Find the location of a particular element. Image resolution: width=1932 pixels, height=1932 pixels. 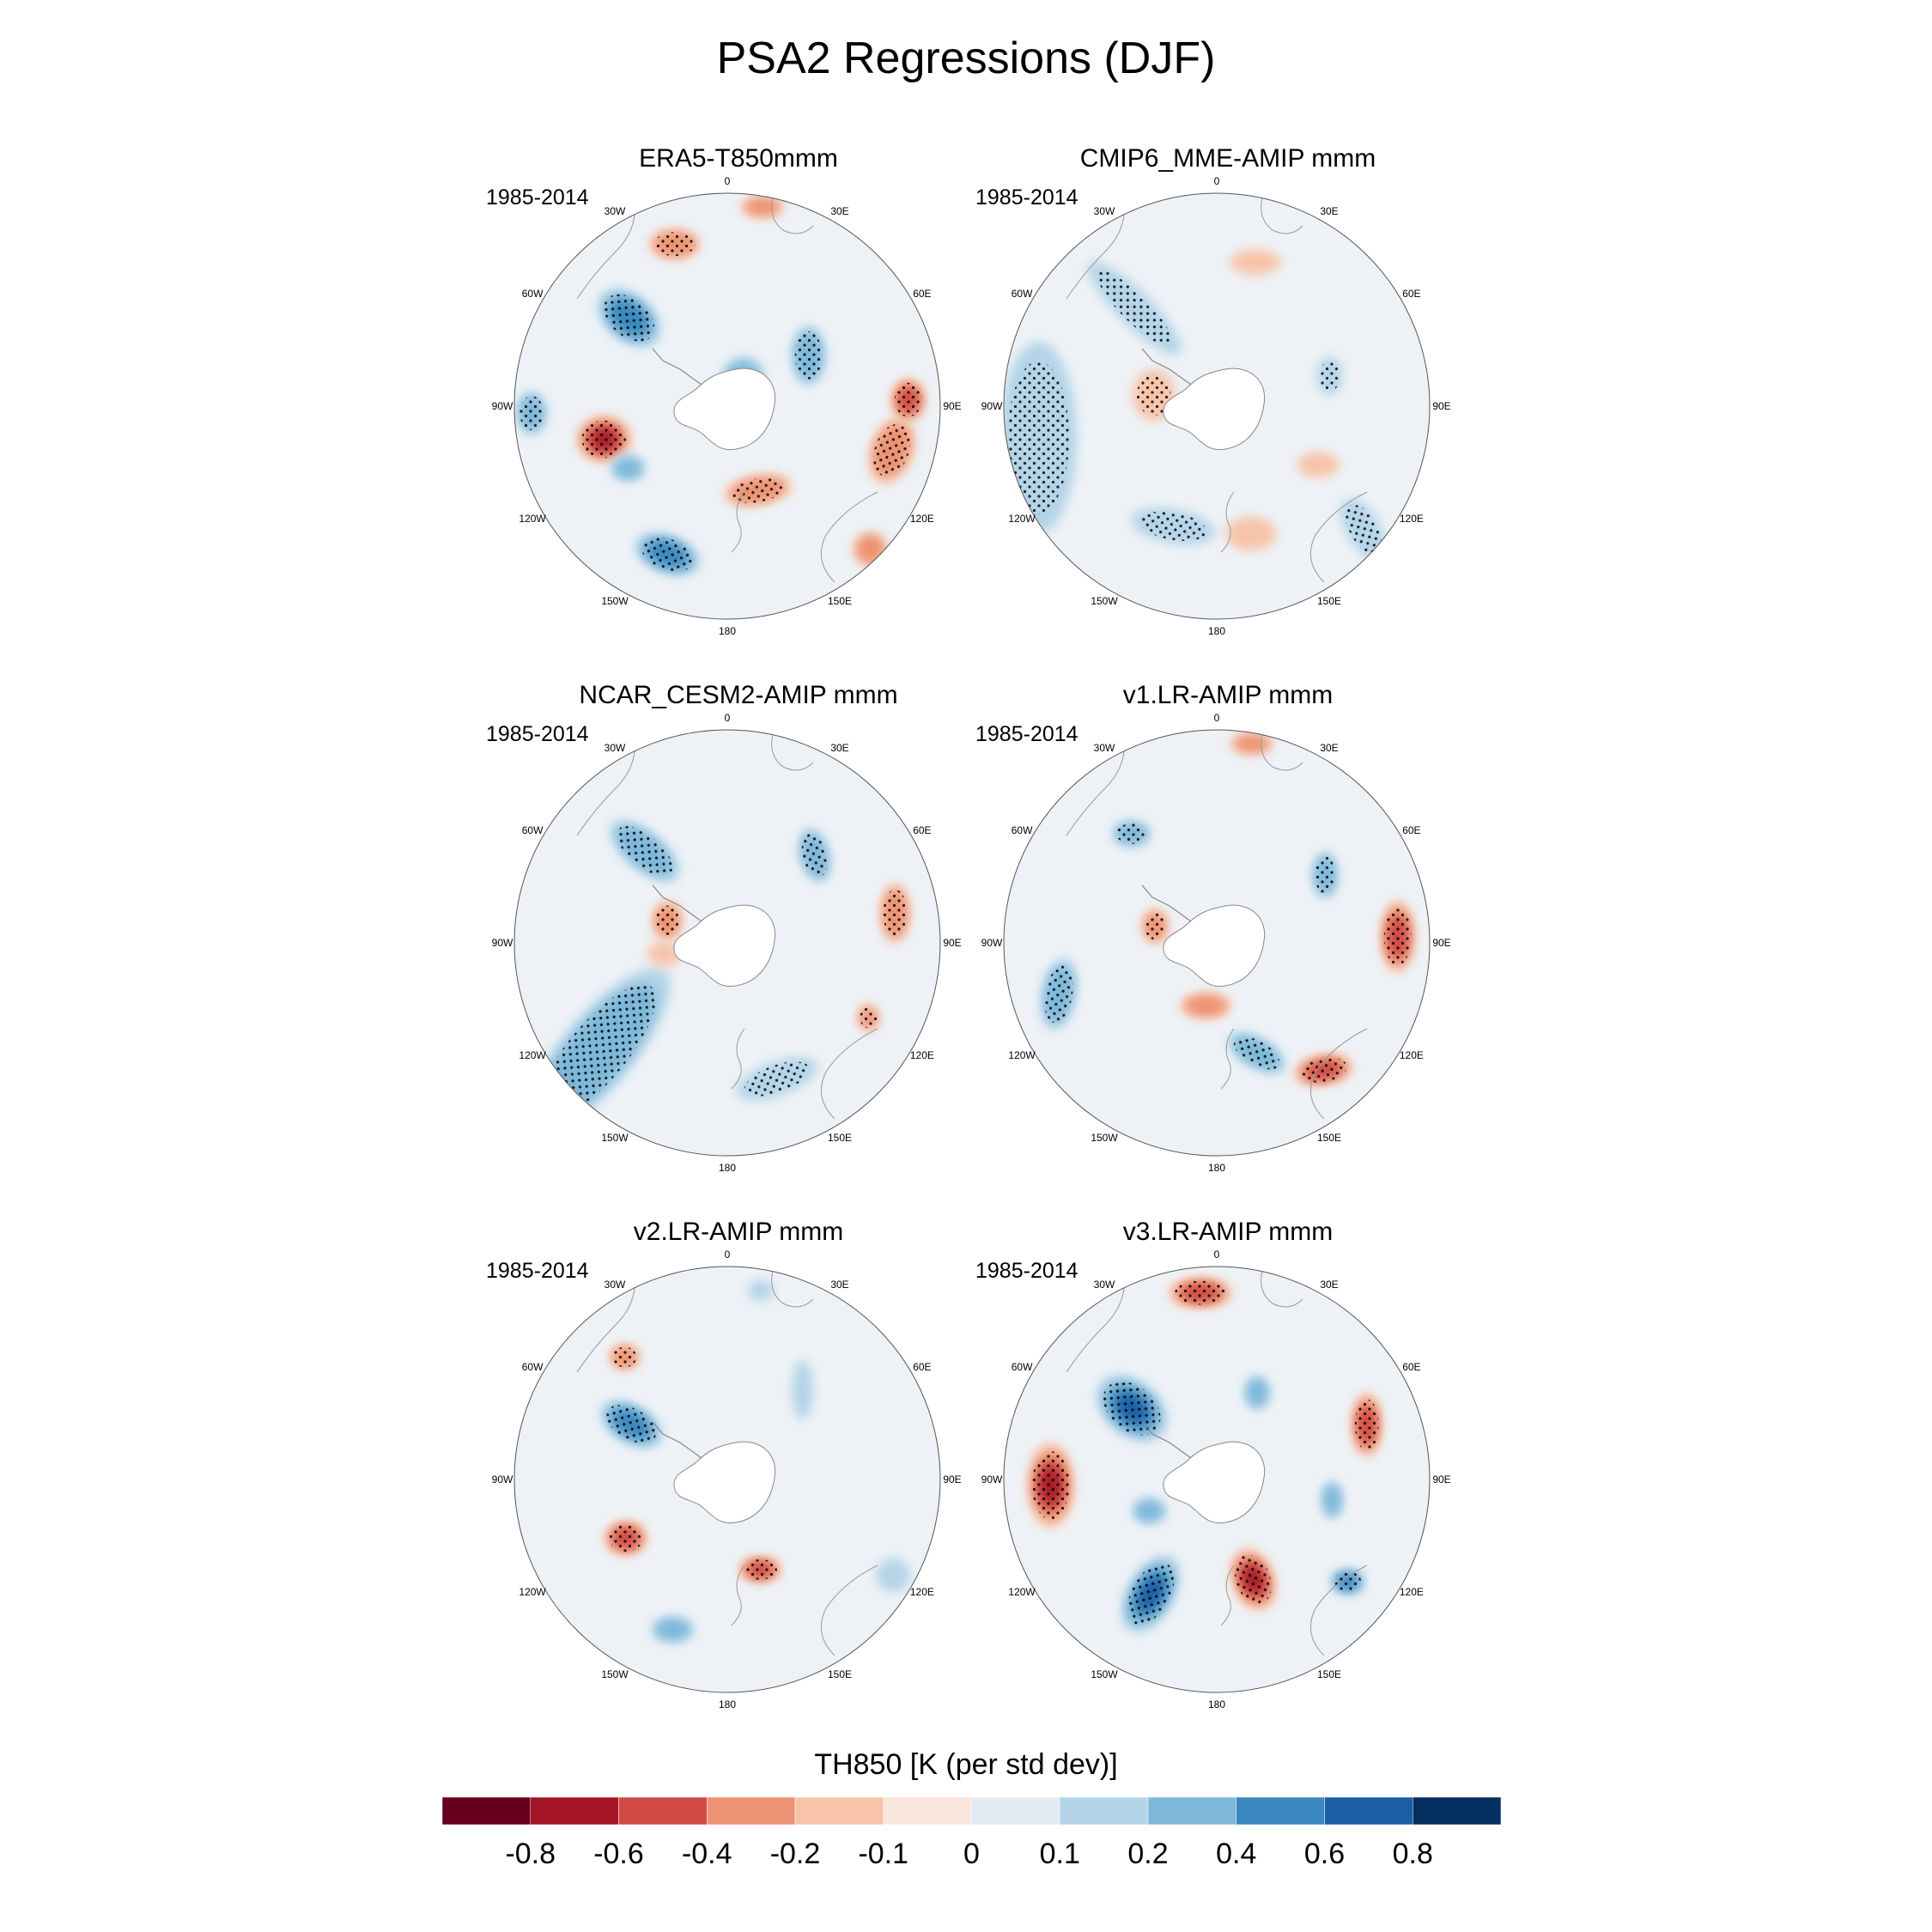

colorbar-tick-label: 0.1 is located at coordinates (1060, 1854).